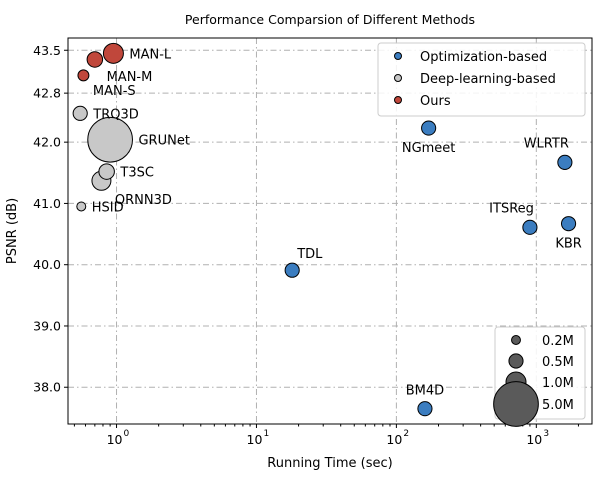 Image resolution: width=615 pixels, height=478 pixels. Describe the element at coordinates (115, 114) in the screenshot. I see `data-label: TRQ3D` at that location.